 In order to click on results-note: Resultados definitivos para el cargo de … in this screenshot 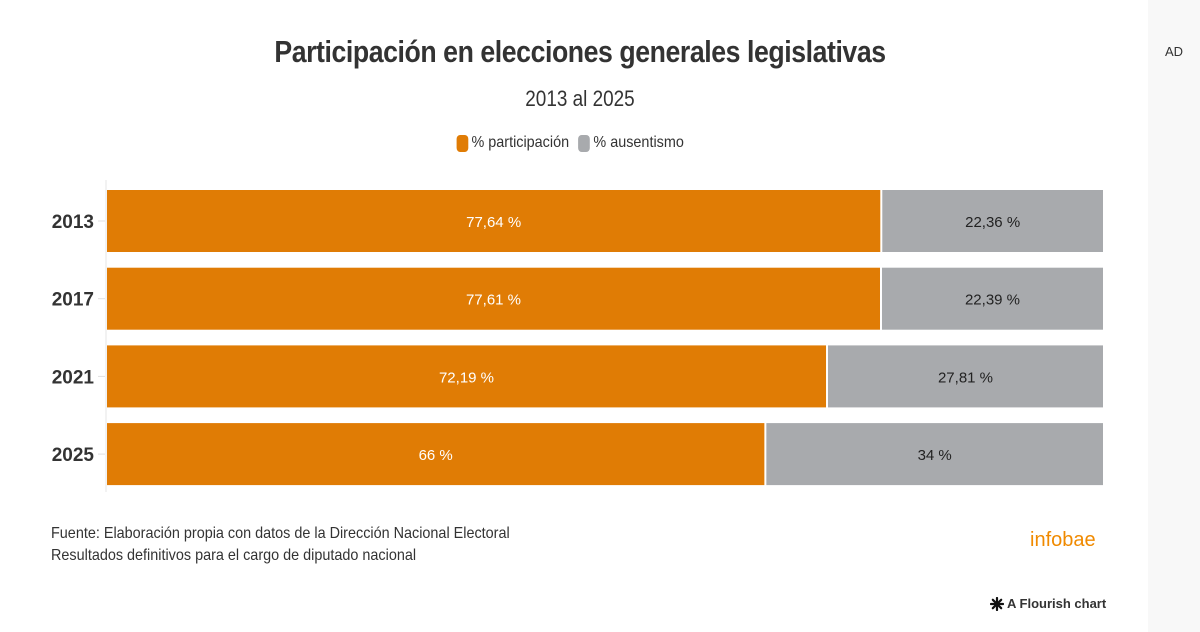, I will do `click(234, 555)`.